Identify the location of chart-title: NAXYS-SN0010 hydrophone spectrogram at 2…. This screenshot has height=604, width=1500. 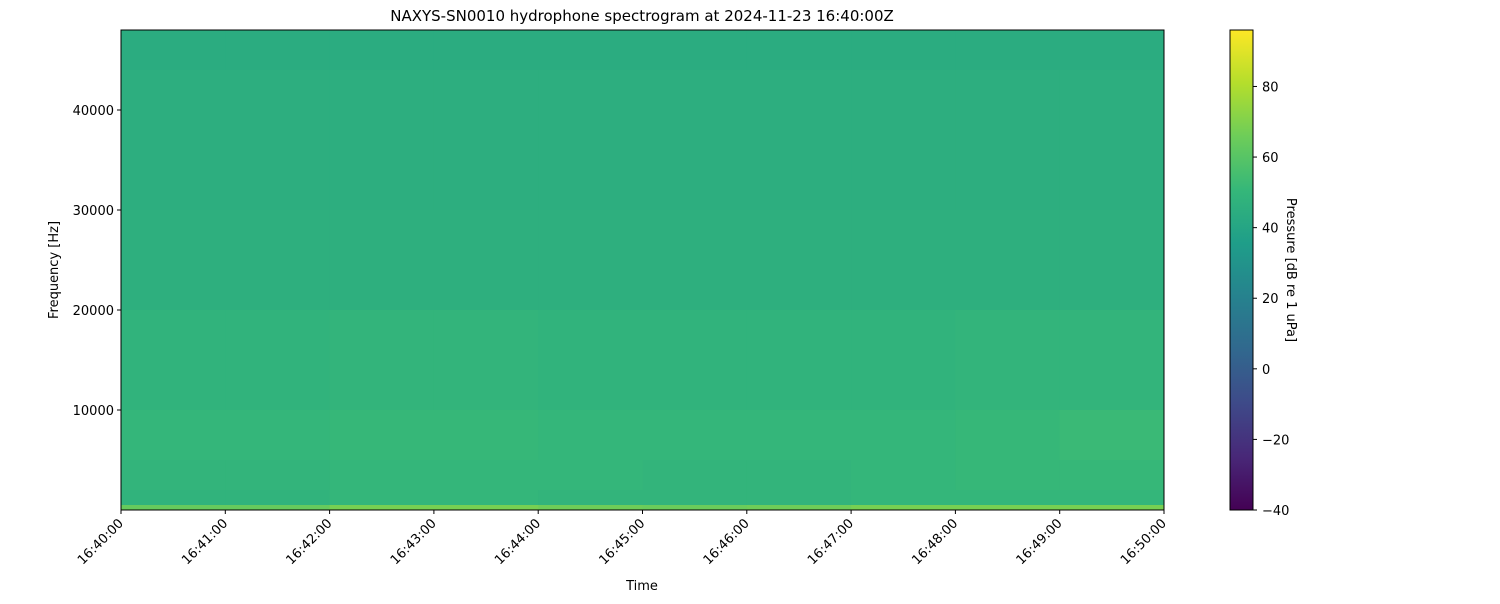
(642, 16).